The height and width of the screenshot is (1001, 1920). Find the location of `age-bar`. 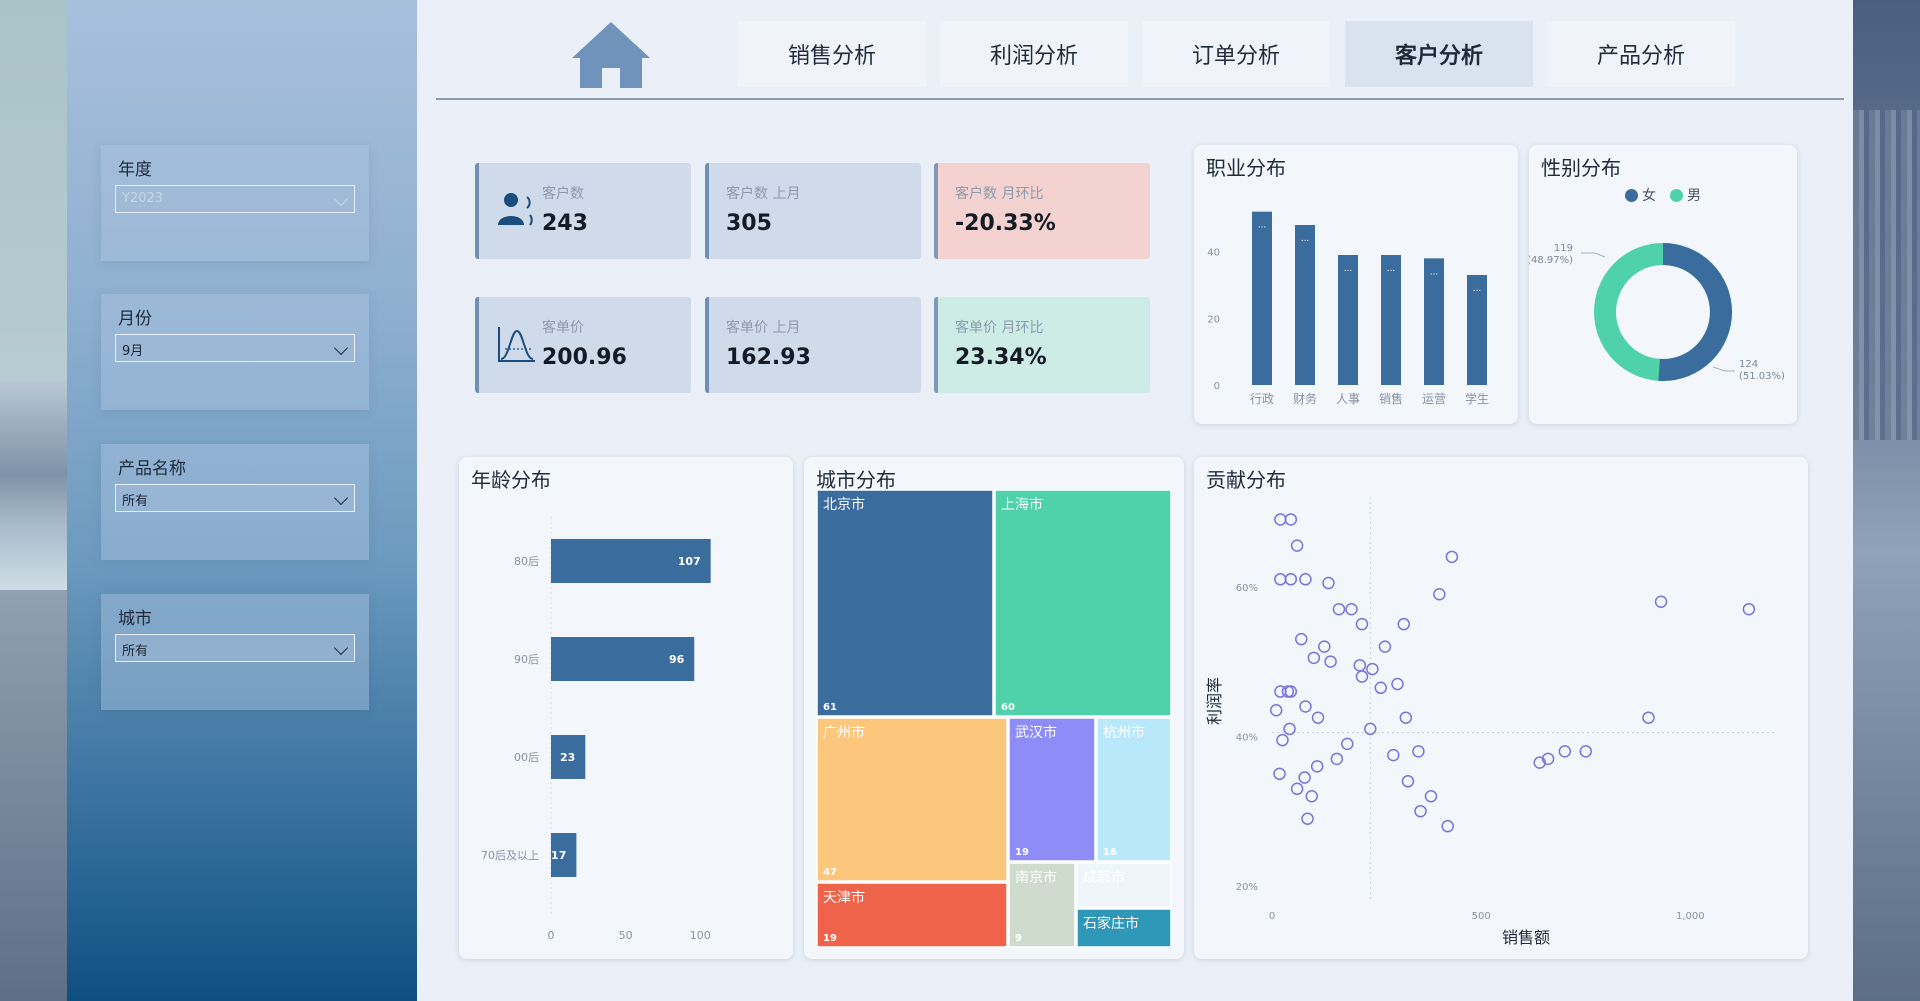

age-bar is located at coordinates (568, 757).